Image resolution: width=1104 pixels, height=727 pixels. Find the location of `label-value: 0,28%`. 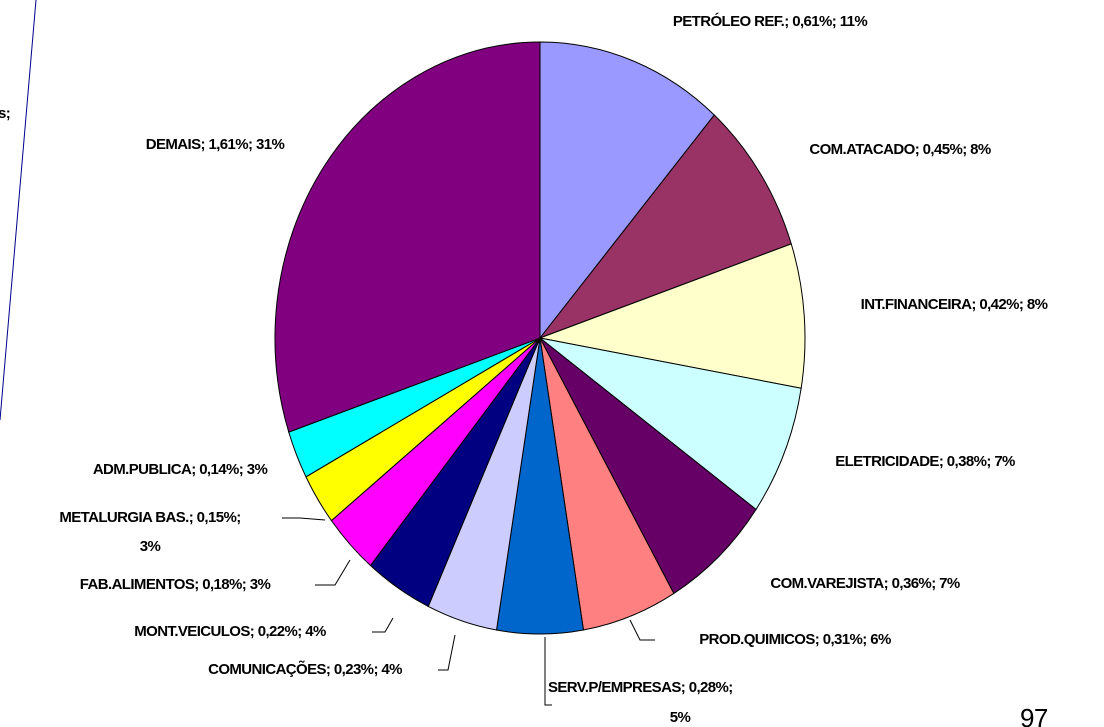

label-value: 0,28% is located at coordinates (709, 687).